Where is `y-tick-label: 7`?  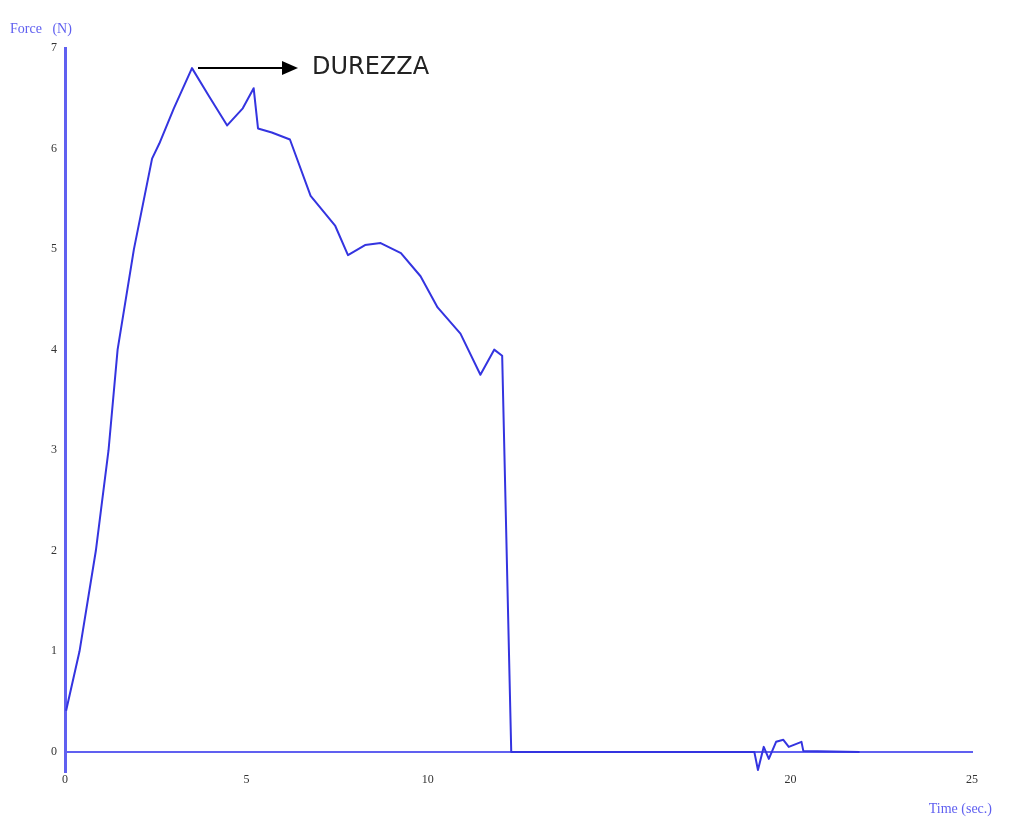 y-tick-label: 7 is located at coordinates (54, 47).